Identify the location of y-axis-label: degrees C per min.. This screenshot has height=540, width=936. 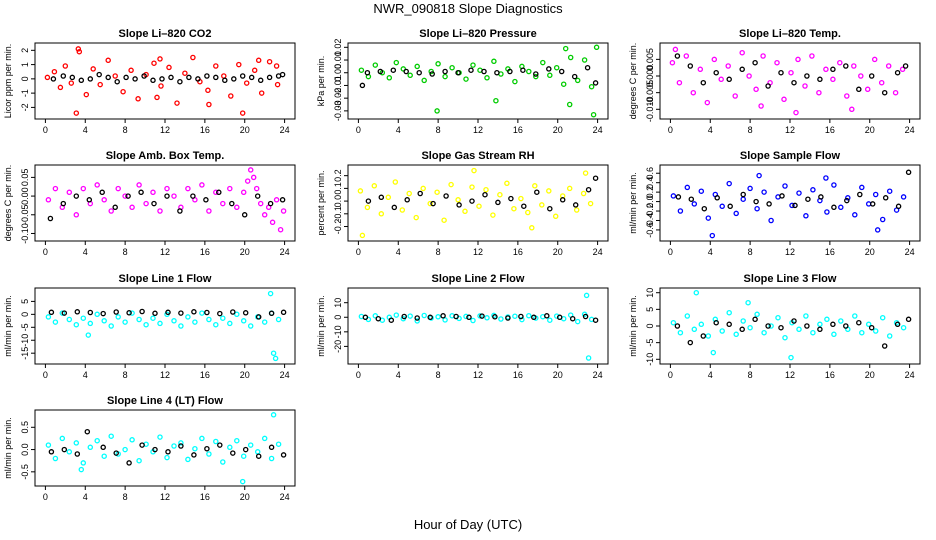
(633, 81).